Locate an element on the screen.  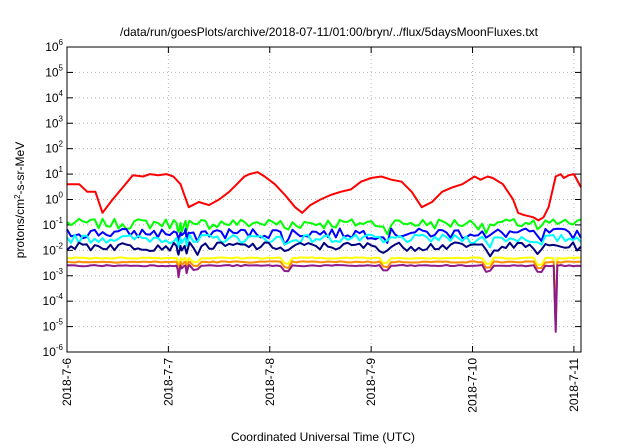
x-tick-label: 2018-7-11 is located at coordinates (574, 385).